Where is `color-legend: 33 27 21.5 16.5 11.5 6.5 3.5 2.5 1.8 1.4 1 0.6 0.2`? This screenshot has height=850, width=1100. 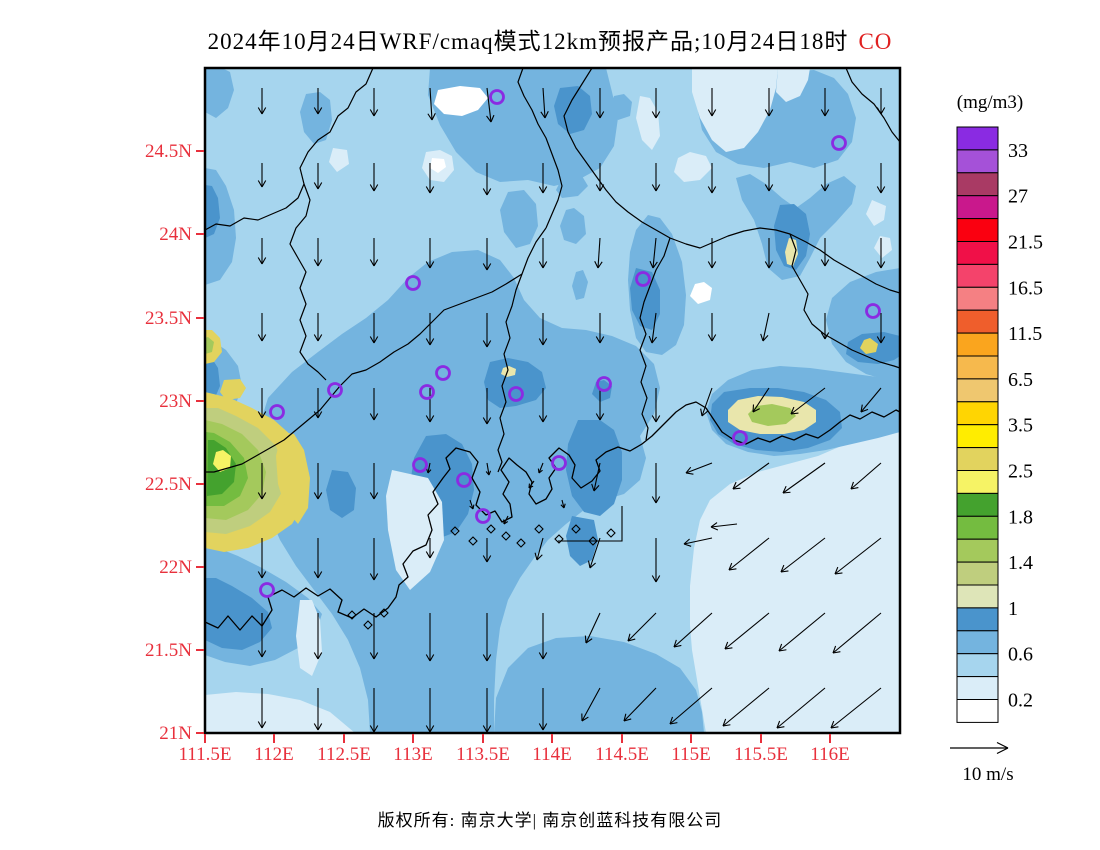
color-legend: 33 27 21.5 16.5 11.5 6.5 3.5 2.5 1.8 1.4 1 0.6 0.2 is located at coordinates (999, 424).